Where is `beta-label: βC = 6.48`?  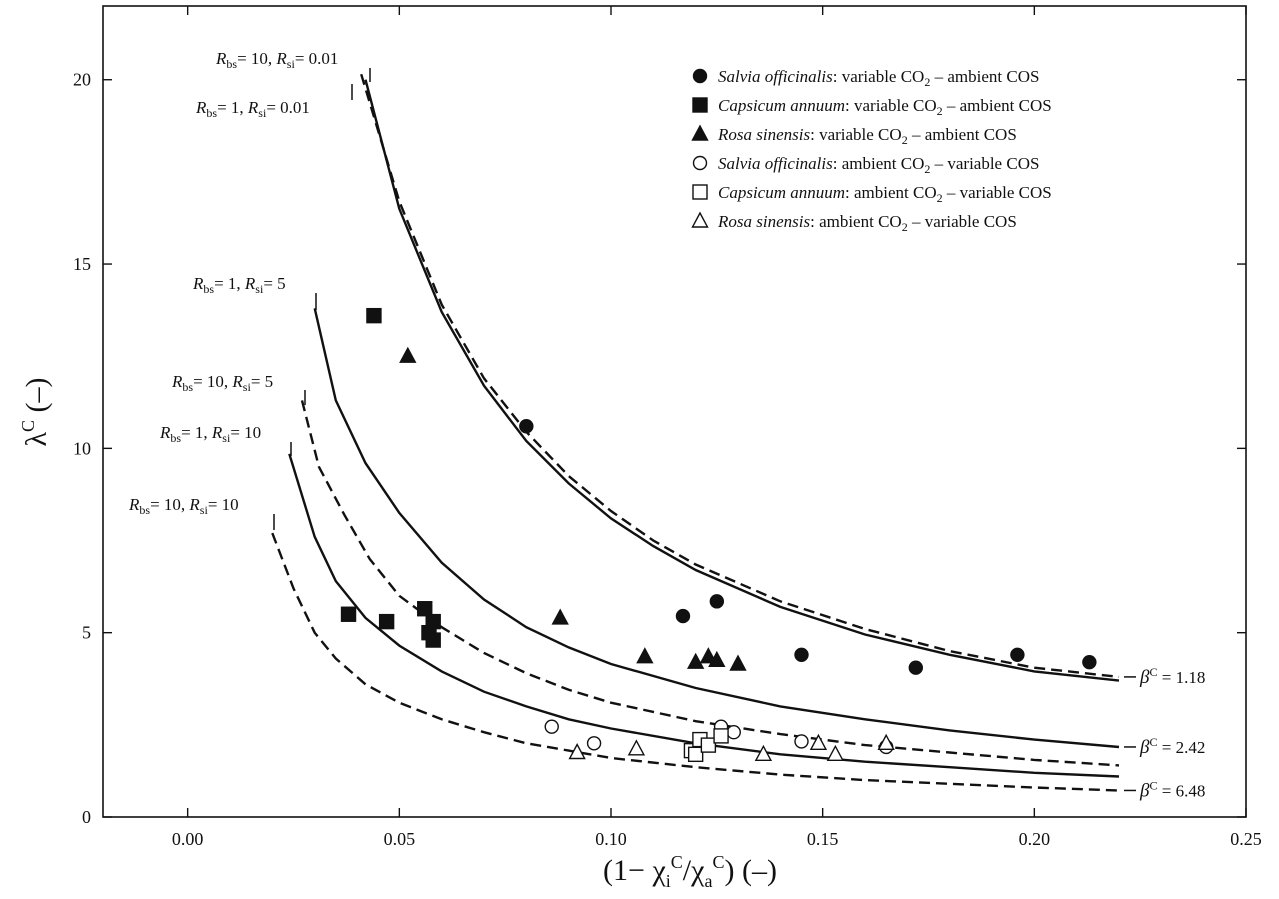
beta-label: βC = 6.48 is located at coordinates (1172, 789).